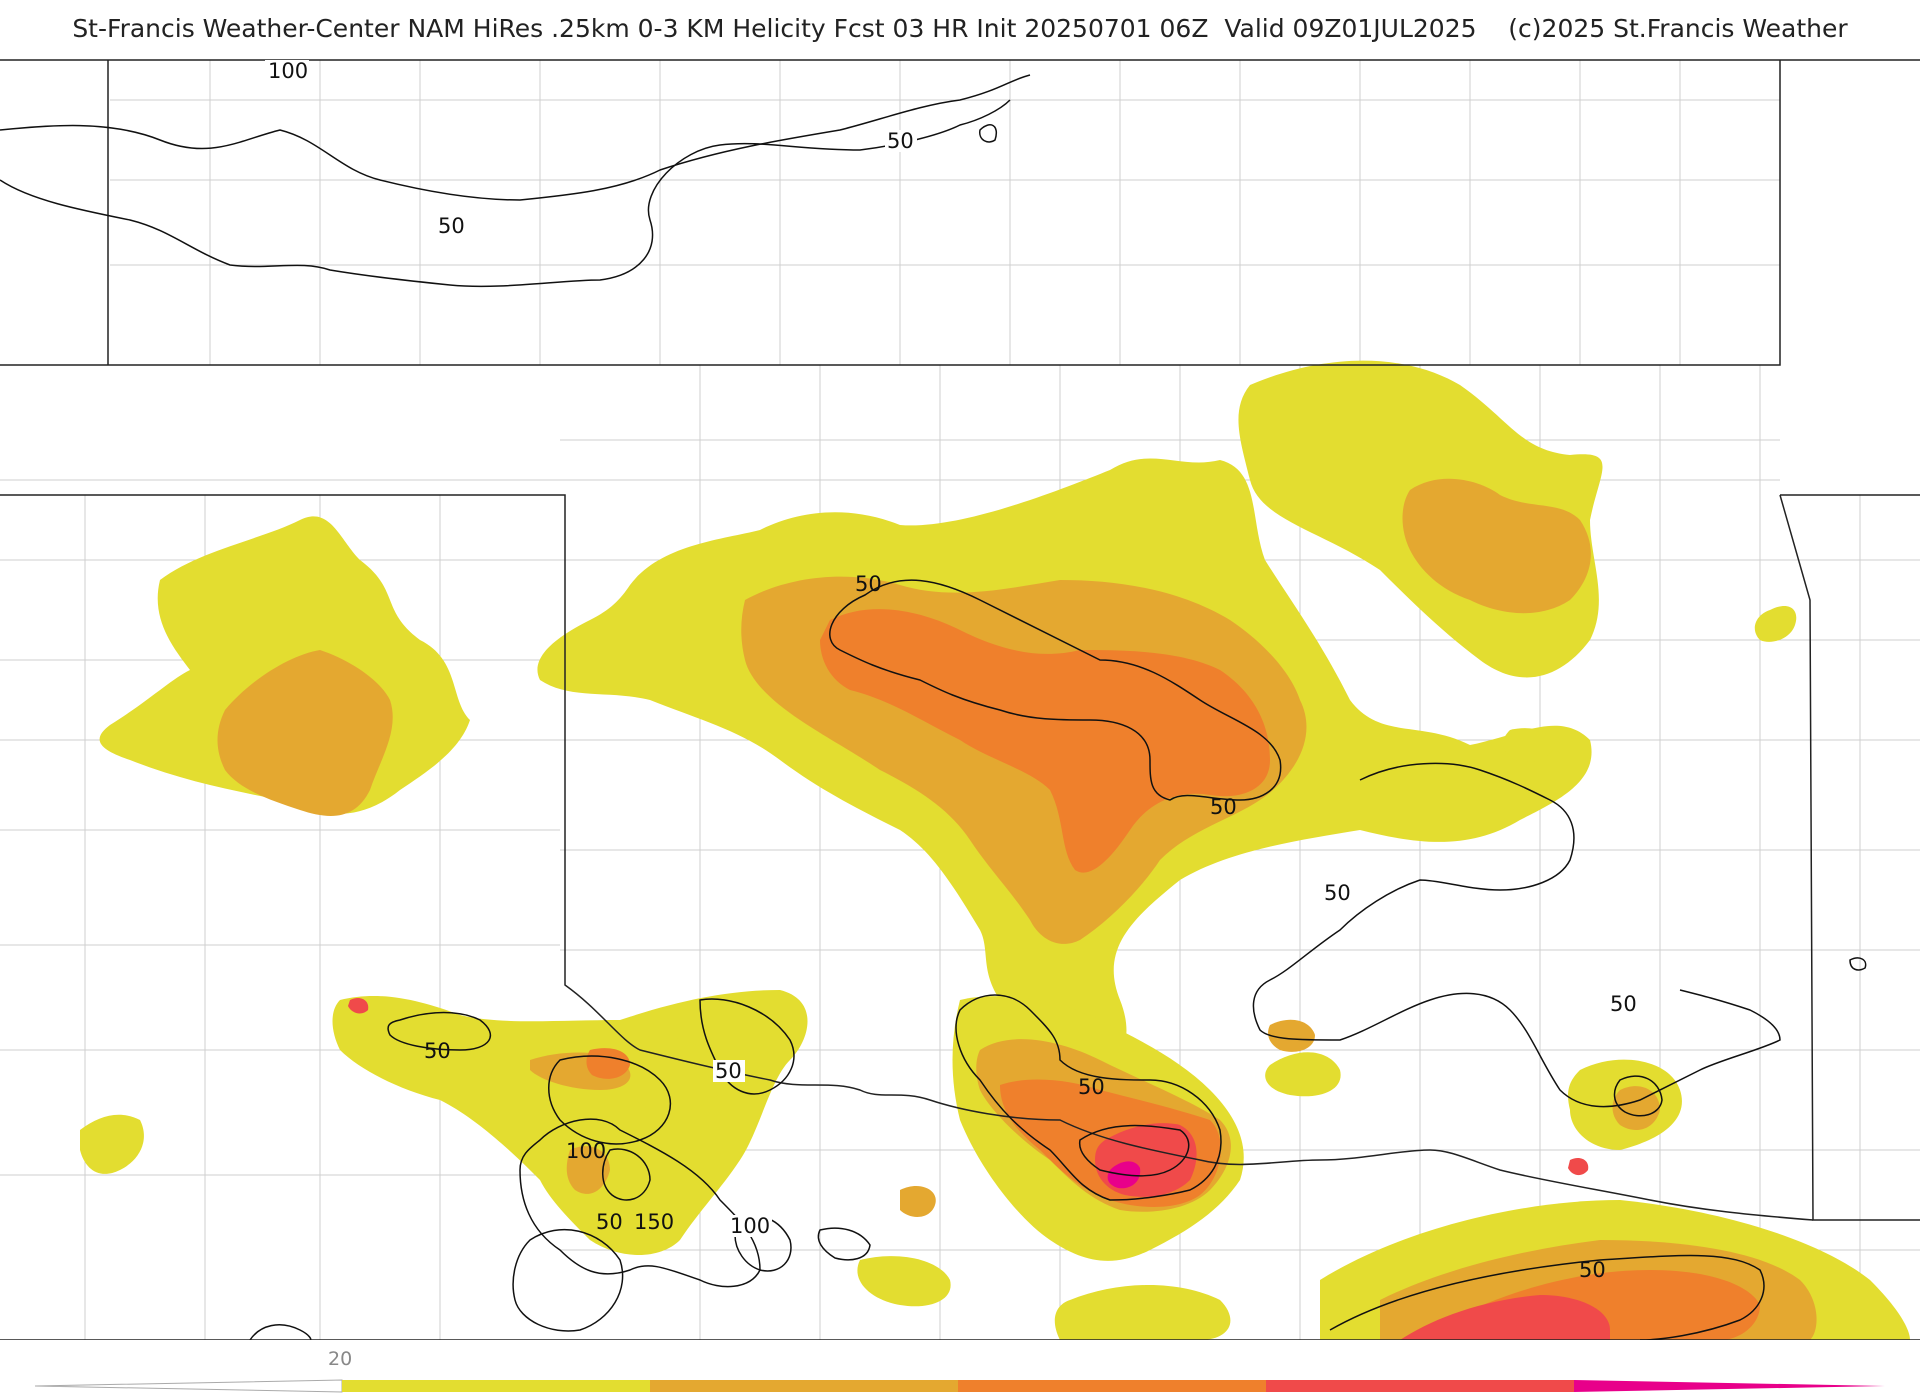  Describe the element at coordinates (1729, 1386) in the screenshot. I see `colorbar-overflow-triangle` at that location.